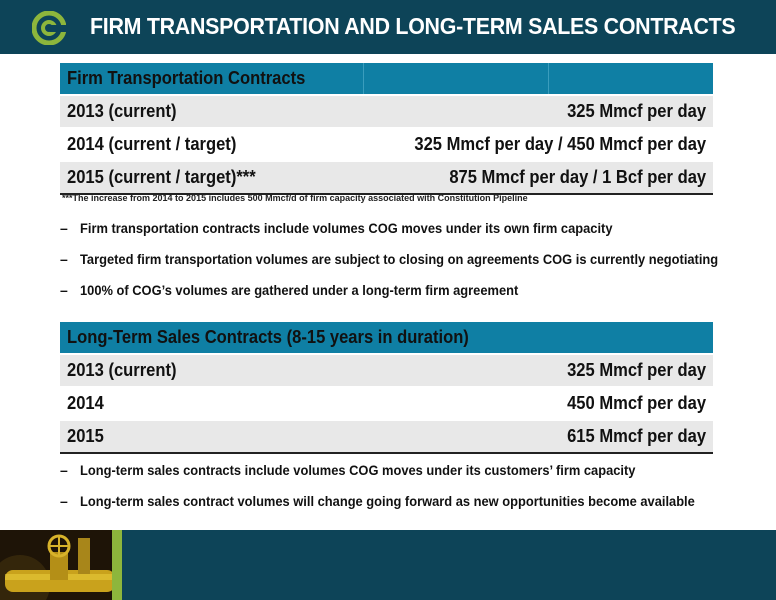 The image size is (776, 600). Describe the element at coordinates (611, 403) in the screenshot. I see `row-value: 450 Mmcf per day` at that location.